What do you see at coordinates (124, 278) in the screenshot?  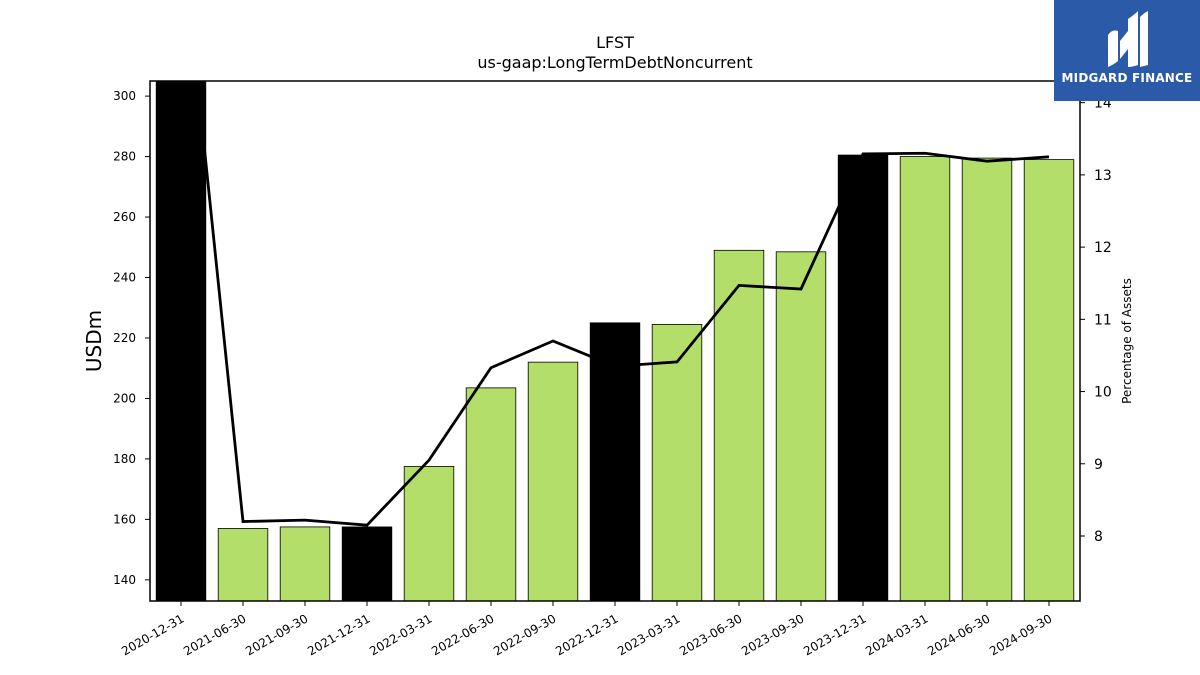 I see `y-tick-label: 240` at bounding box center [124, 278].